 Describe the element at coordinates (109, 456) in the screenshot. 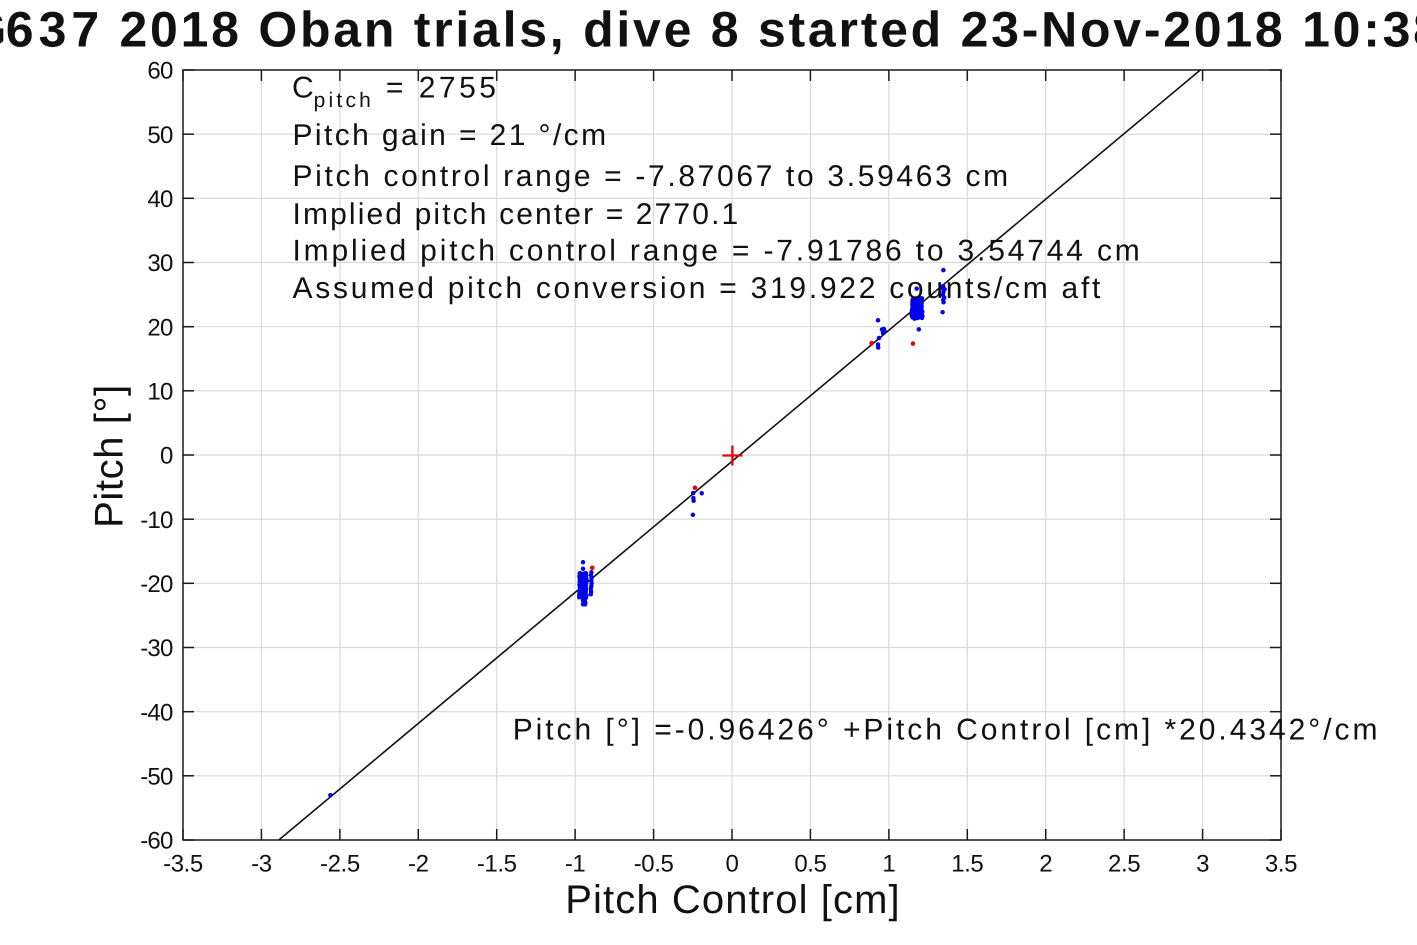

I see `svg-text: Pitch [°]` at that location.